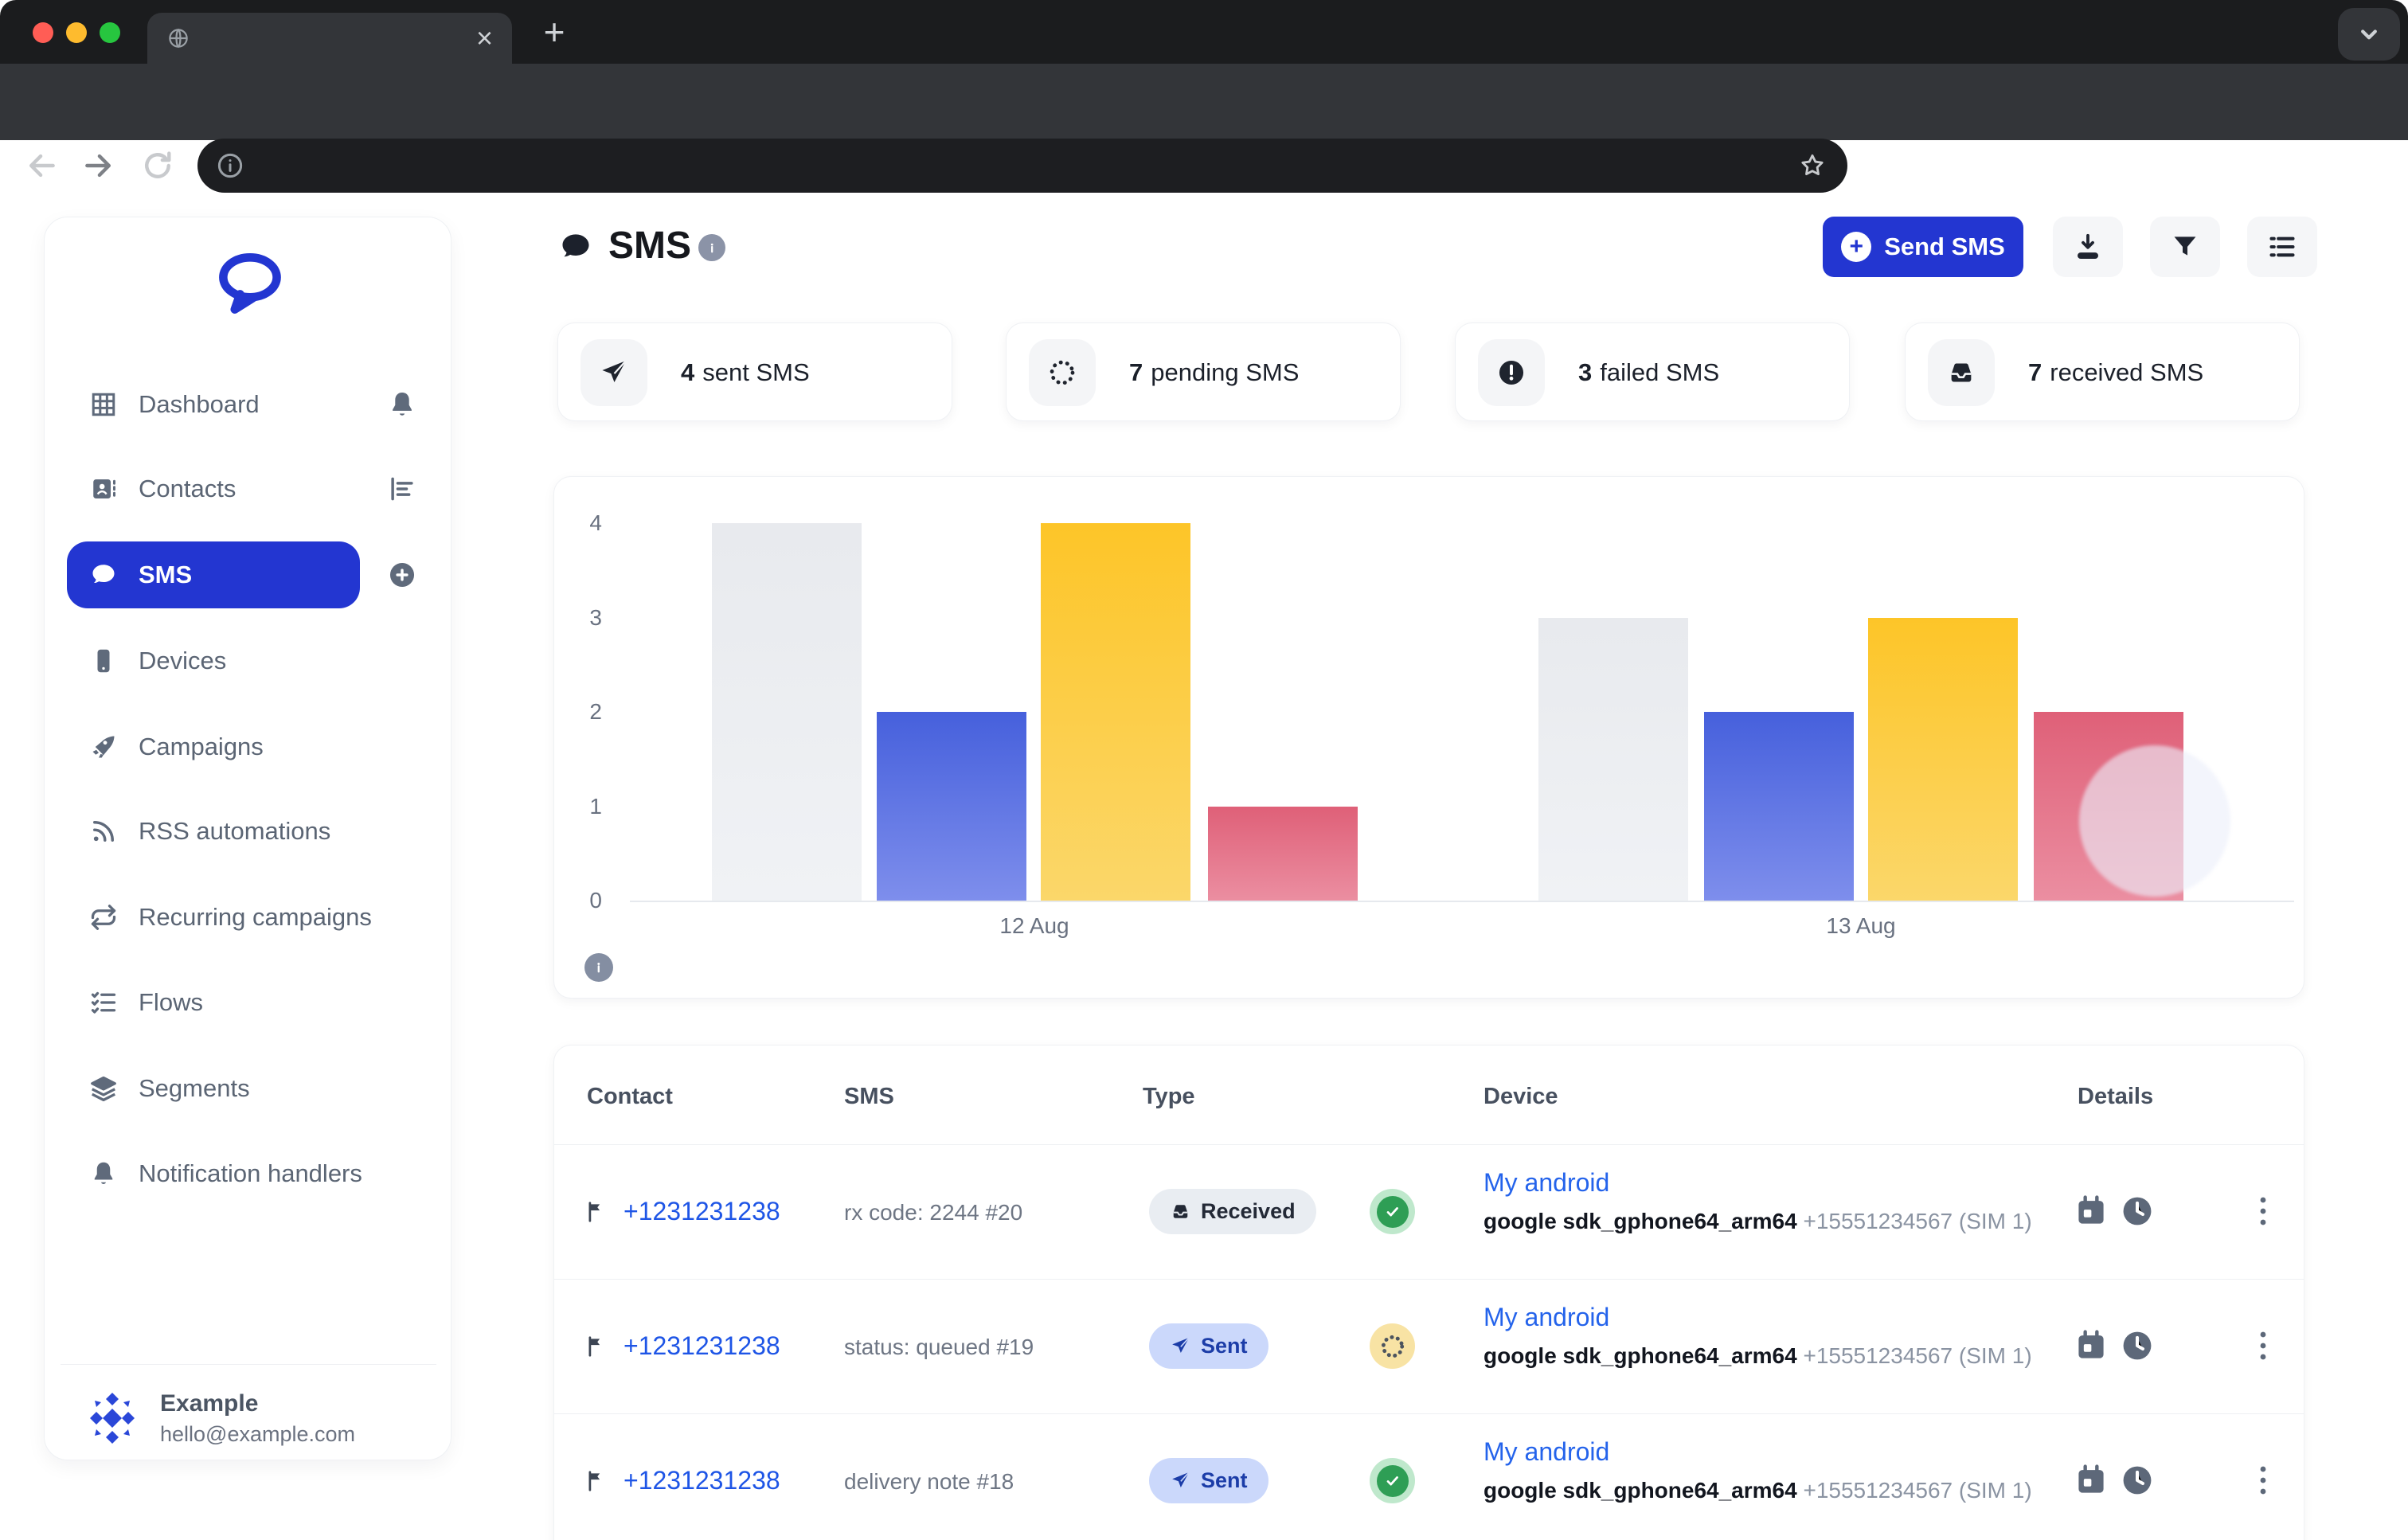 The height and width of the screenshot is (1540, 2408). I want to click on stat-label: received SMS, so click(2127, 372).